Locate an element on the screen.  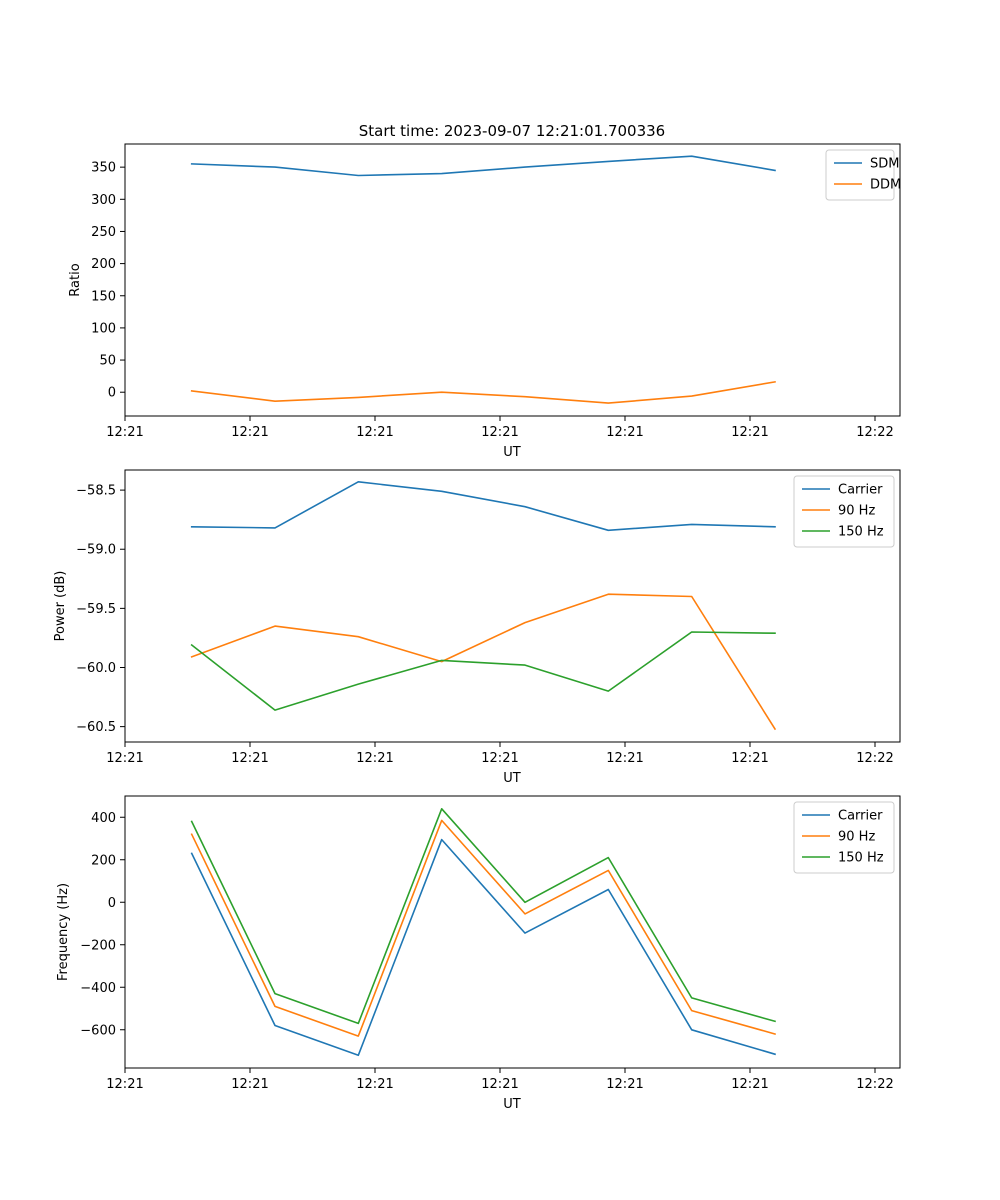
y-tick-label: −58.5 is located at coordinates (96, 491).